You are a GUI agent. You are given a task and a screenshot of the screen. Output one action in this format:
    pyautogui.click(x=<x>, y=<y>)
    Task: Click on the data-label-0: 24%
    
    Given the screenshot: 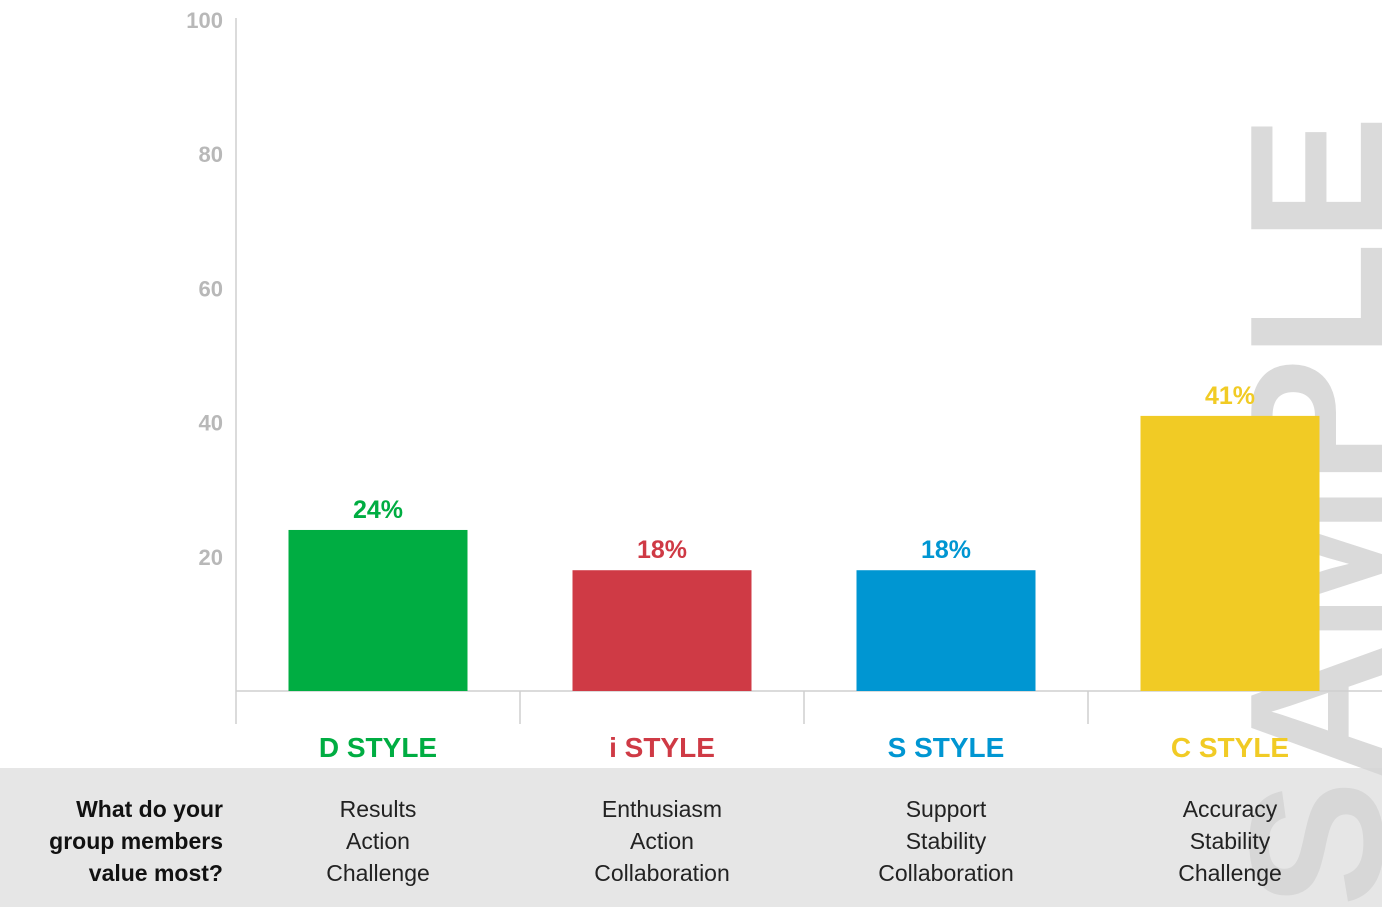 What is the action you would take?
    pyautogui.click(x=378, y=510)
    